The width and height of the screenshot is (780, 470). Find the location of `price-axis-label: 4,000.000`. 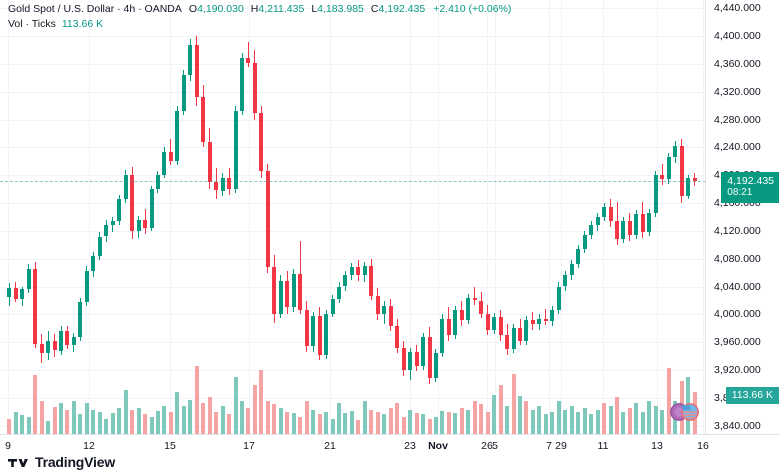

price-axis-label: 4,000.000 is located at coordinates (737, 314).